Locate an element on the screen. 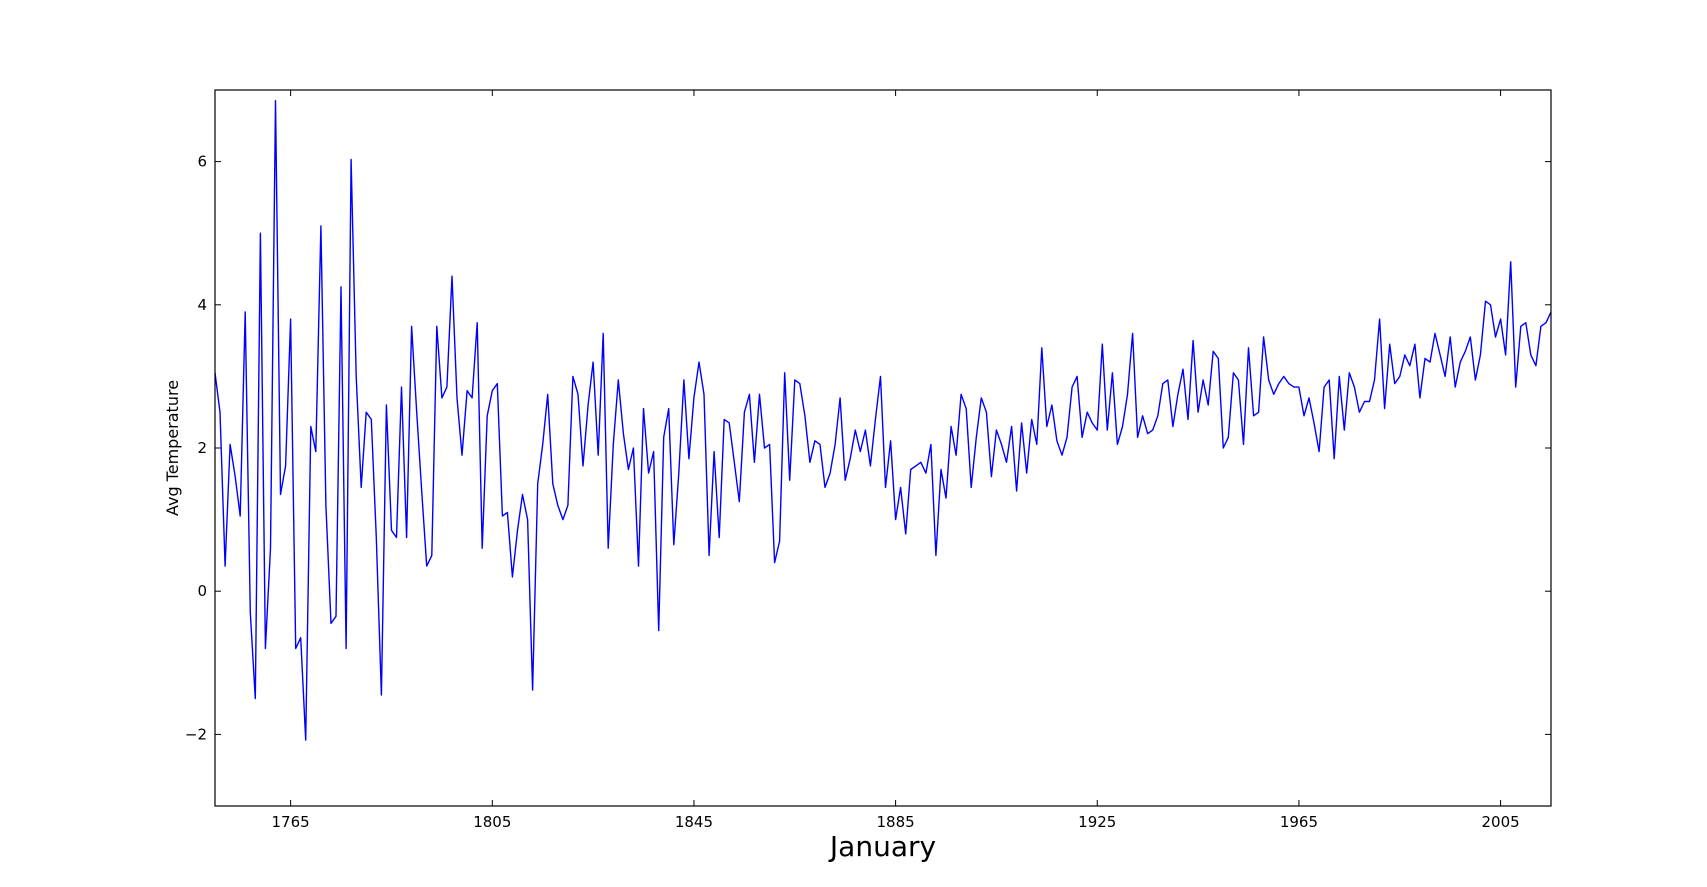 Image resolution: width=1707 pixels, height=887 pixels. x-axis-label: January is located at coordinates (882, 846).